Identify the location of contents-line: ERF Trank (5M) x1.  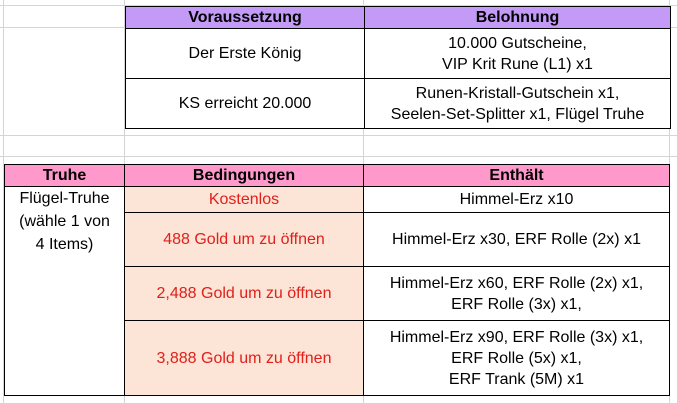
(516, 379).